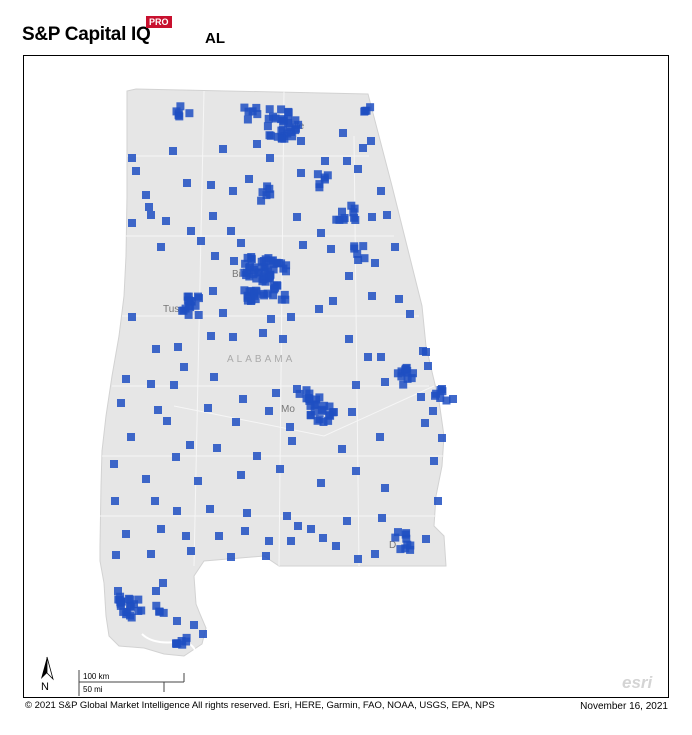  Describe the element at coordinates (288, 409) in the screenshot. I see `city-label-montgomery: Mo` at that location.